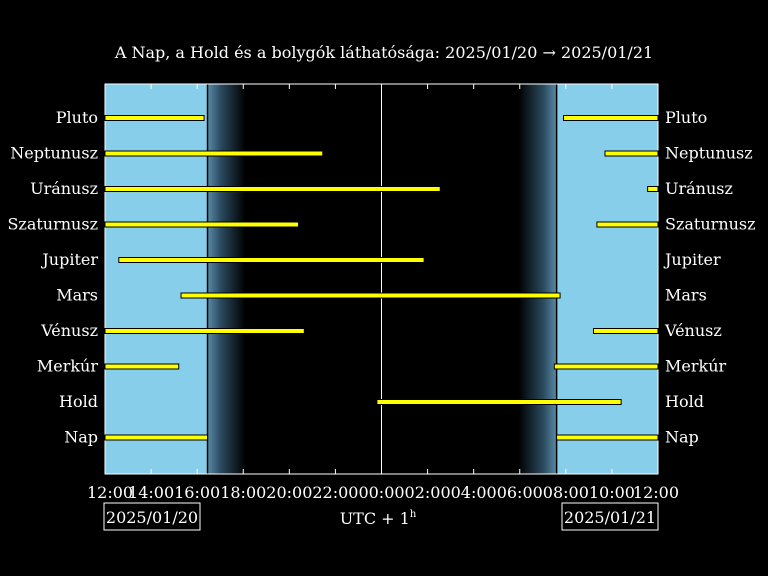 The width and height of the screenshot is (768, 576). What do you see at coordinates (709, 153) in the screenshot?
I see `right-label-1: Neptunusz` at bounding box center [709, 153].